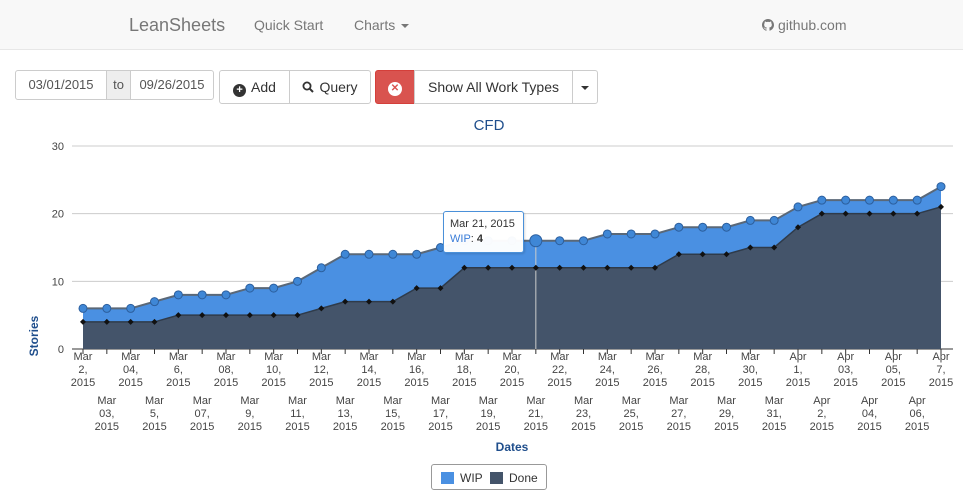 The image size is (963, 498). What do you see at coordinates (308, 87) in the screenshot?
I see `search-icon` at bounding box center [308, 87].